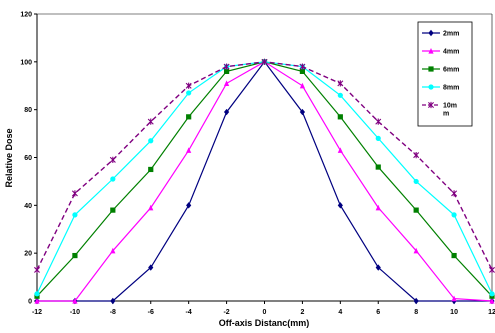 Image resolution: width=495 pixels, height=333 pixels. What do you see at coordinates (491, 312) in the screenshot?
I see `x-tick-label: 12` at bounding box center [491, 312].